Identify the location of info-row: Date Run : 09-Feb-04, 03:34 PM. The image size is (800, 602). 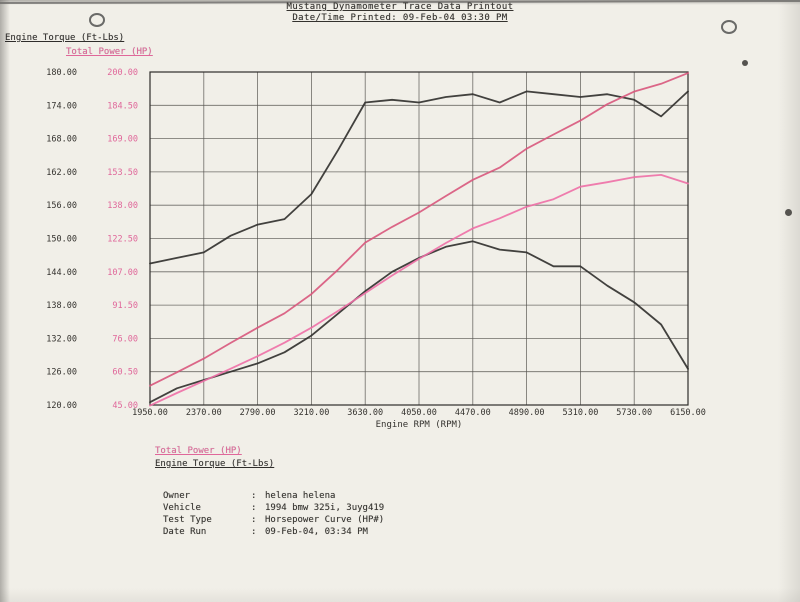
(273, 532).